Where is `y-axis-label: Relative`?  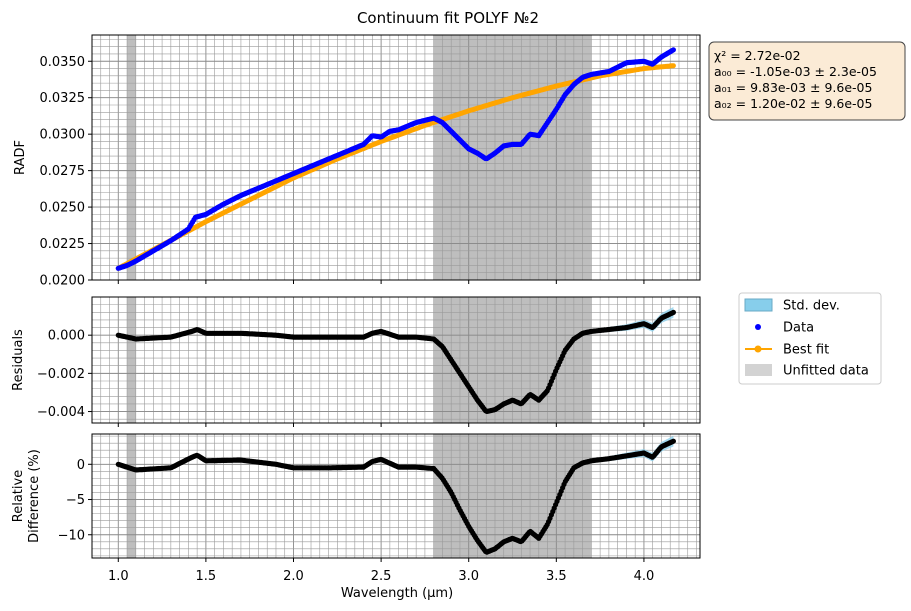
y-axis-label: Relative is located at coordinates (18, 496).